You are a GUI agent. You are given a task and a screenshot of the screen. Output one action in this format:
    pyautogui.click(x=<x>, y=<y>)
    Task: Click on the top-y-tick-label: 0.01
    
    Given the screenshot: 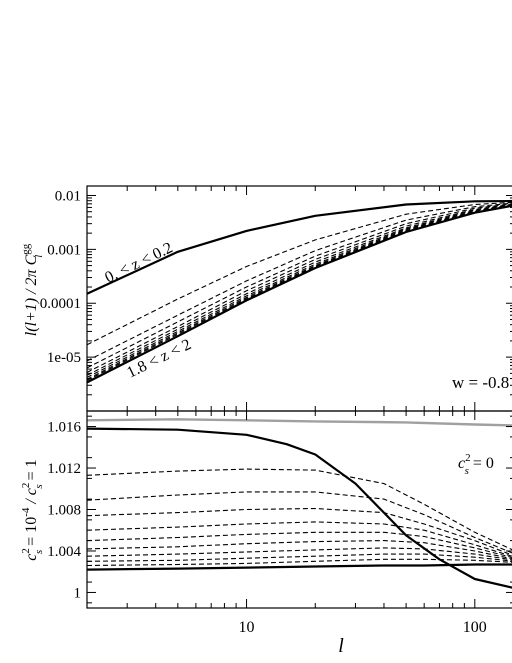 What is the action you would take?
    pyautogui.click(x=68, y=196)
    